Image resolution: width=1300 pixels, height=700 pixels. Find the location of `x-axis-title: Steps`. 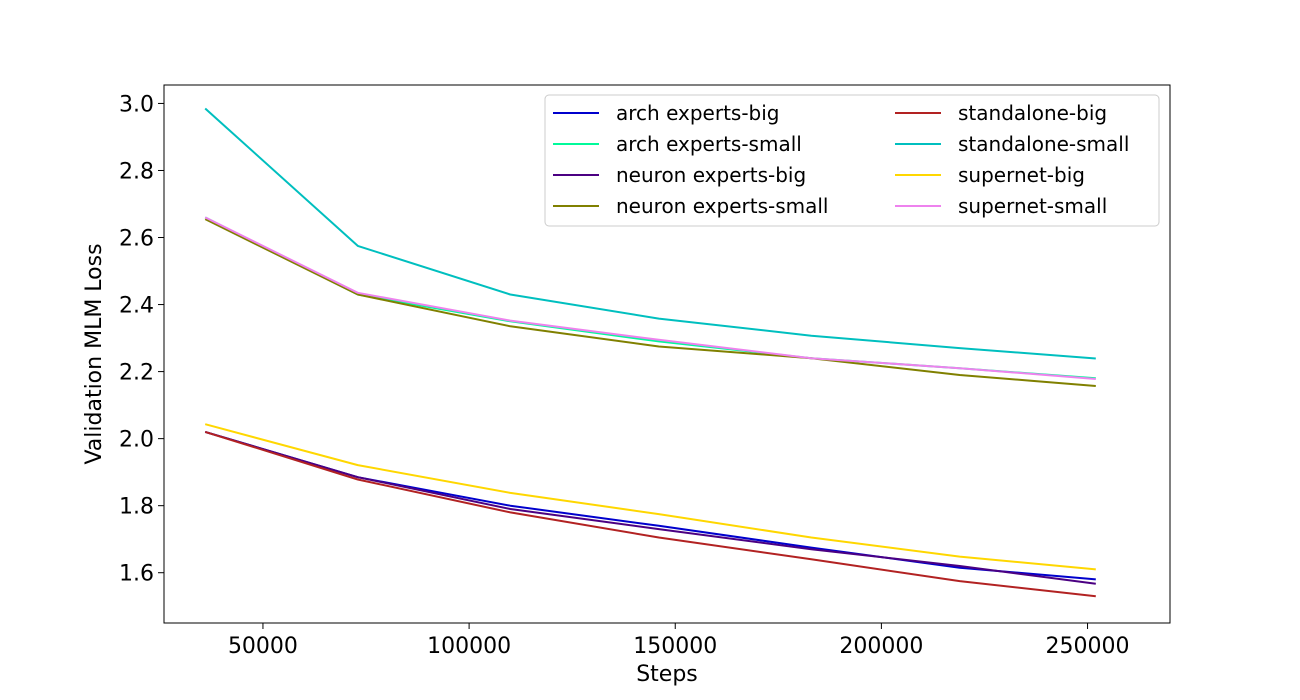

x-axis-title: Steps is located at coordinates (667, 674).